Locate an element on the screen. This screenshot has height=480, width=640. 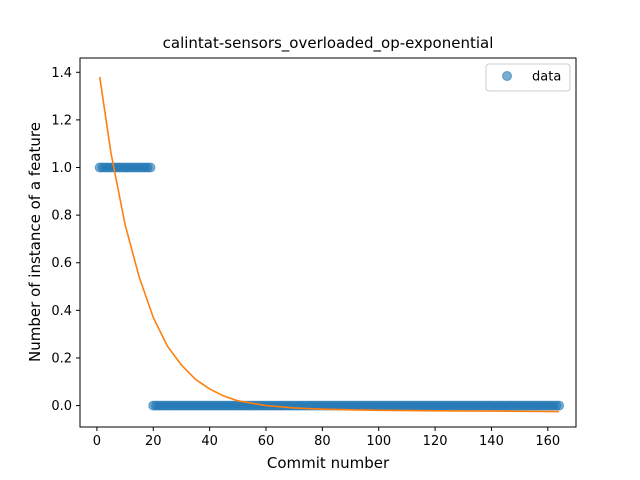
x-tick-label: 60 is located at coordinates (266, 441).